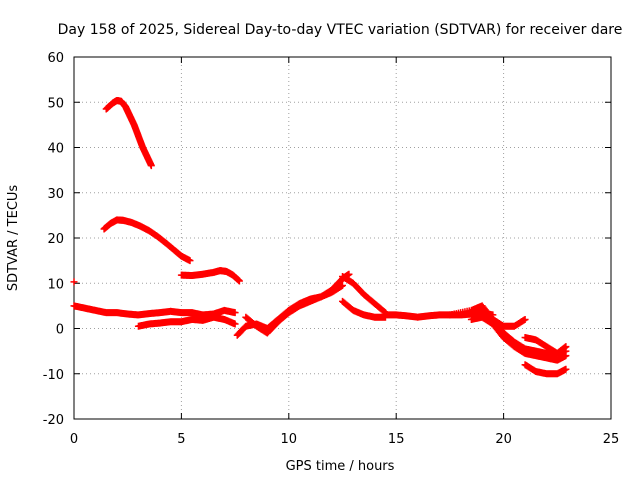 The width and height of the screenshot is (640, 480). What do you see at coordinates (503, 439) in the screenshot?
I see `x-tick-label: 20` at bounding box center [503, 439].